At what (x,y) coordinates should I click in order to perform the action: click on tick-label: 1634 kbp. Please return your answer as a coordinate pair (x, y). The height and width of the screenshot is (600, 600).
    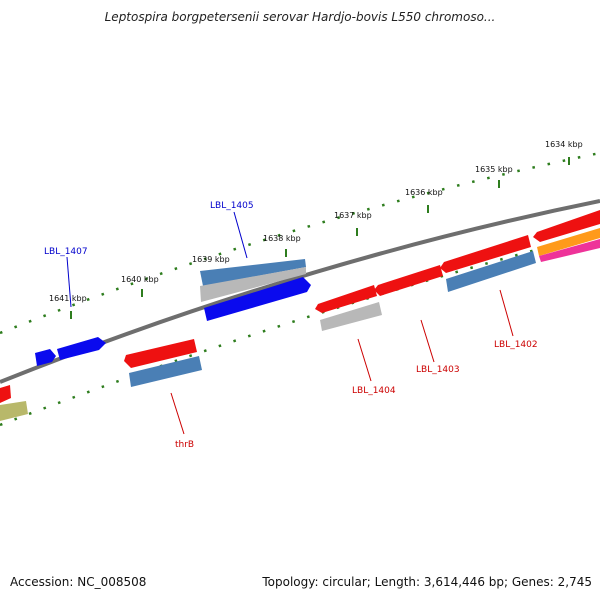
    Looking at the image, I should click on (564, 144).